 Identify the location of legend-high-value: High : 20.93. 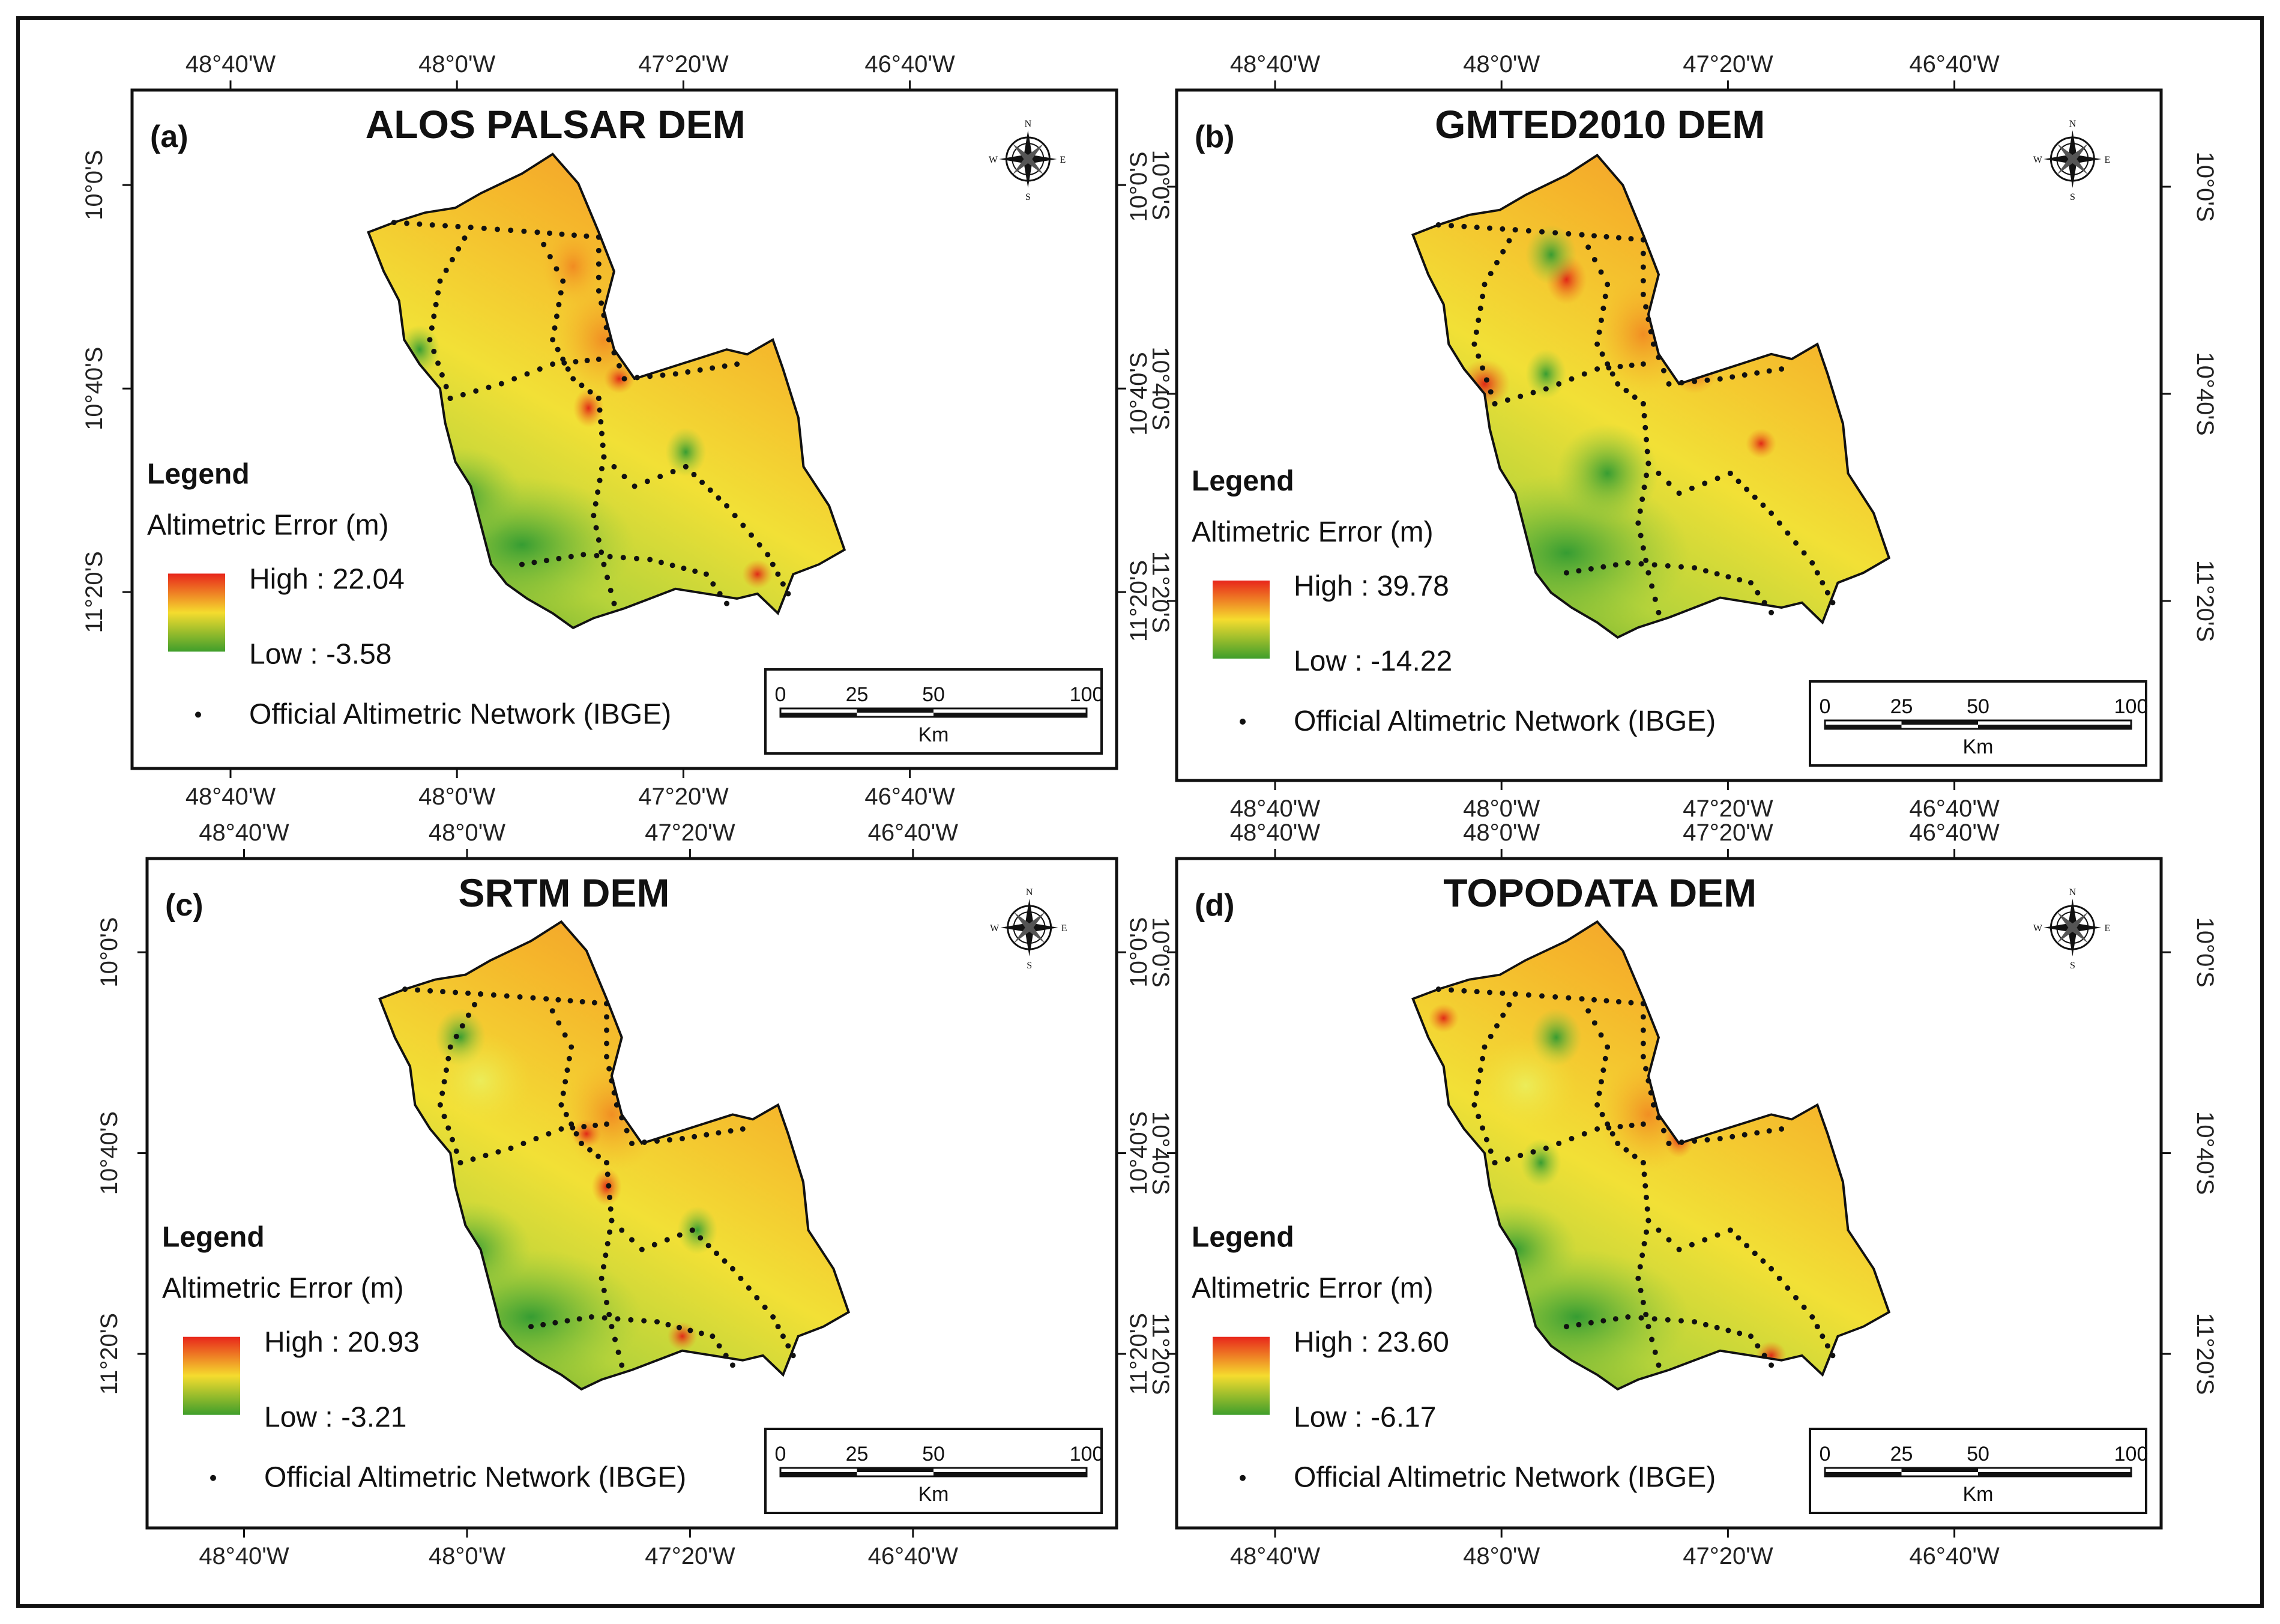
(342, 1343).